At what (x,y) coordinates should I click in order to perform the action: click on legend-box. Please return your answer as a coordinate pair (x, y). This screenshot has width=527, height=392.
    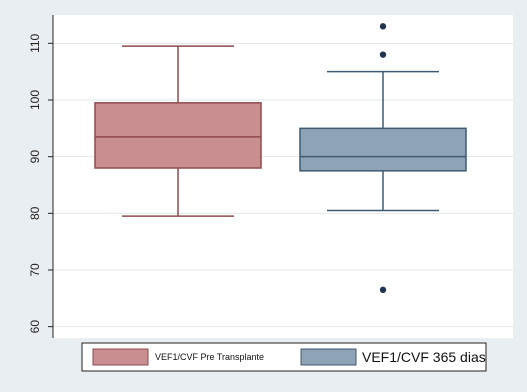
    Looking at the image, I should click on (284, 357).